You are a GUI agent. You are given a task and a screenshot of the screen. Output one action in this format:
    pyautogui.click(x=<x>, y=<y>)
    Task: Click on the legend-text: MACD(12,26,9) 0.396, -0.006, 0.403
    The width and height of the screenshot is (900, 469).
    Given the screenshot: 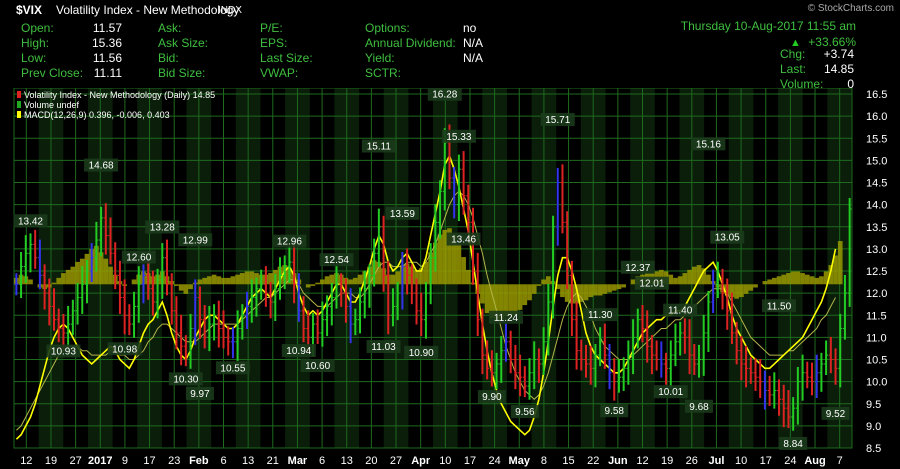 What is the action you would take?
    pyautogui.click(x=97, y=115)
    